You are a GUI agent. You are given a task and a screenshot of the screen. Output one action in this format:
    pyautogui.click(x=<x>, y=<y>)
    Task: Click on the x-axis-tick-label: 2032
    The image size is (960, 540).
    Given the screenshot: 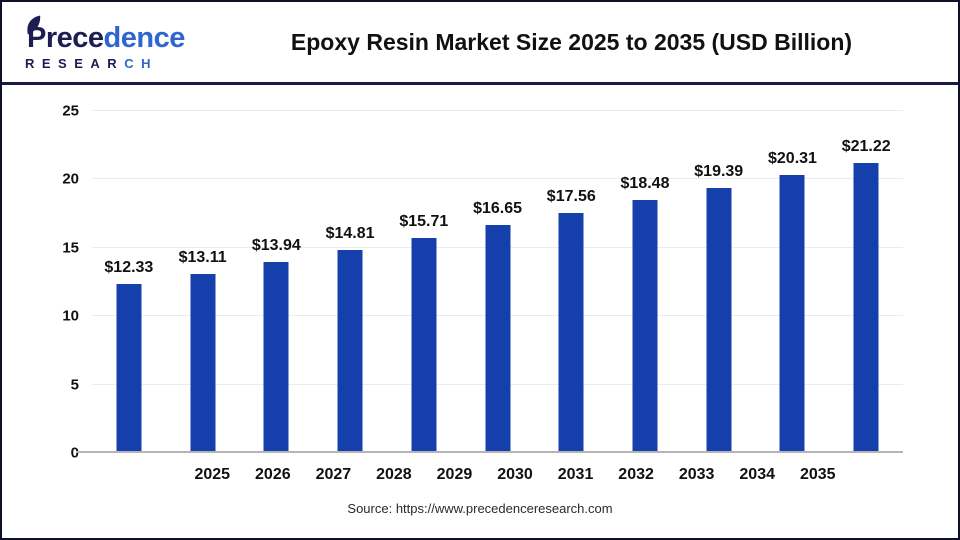 What is the action you would take?
    pyautogui.click(x=636, y=474)
    